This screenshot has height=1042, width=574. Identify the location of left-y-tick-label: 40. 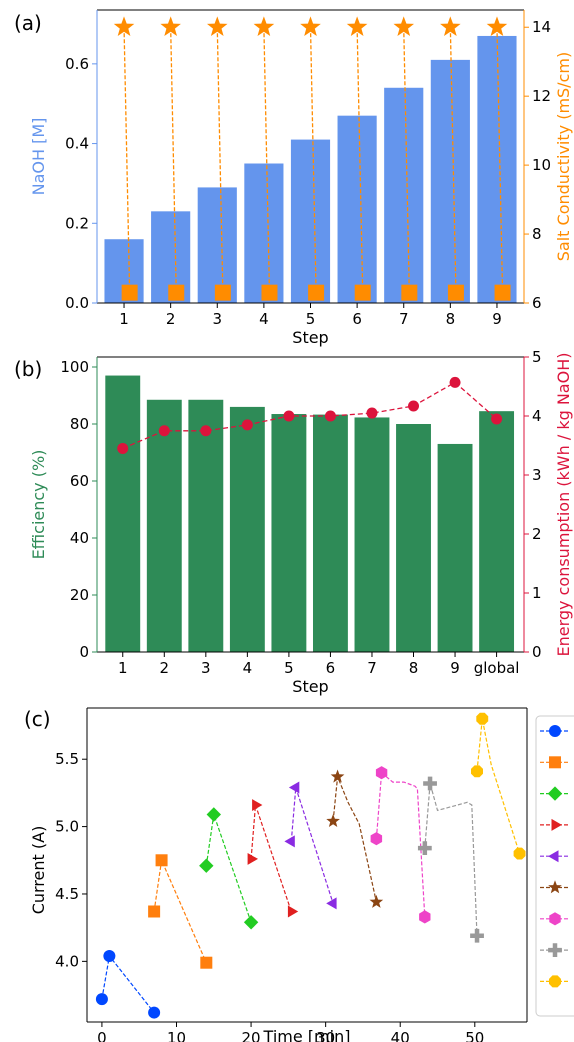
(79, 538).